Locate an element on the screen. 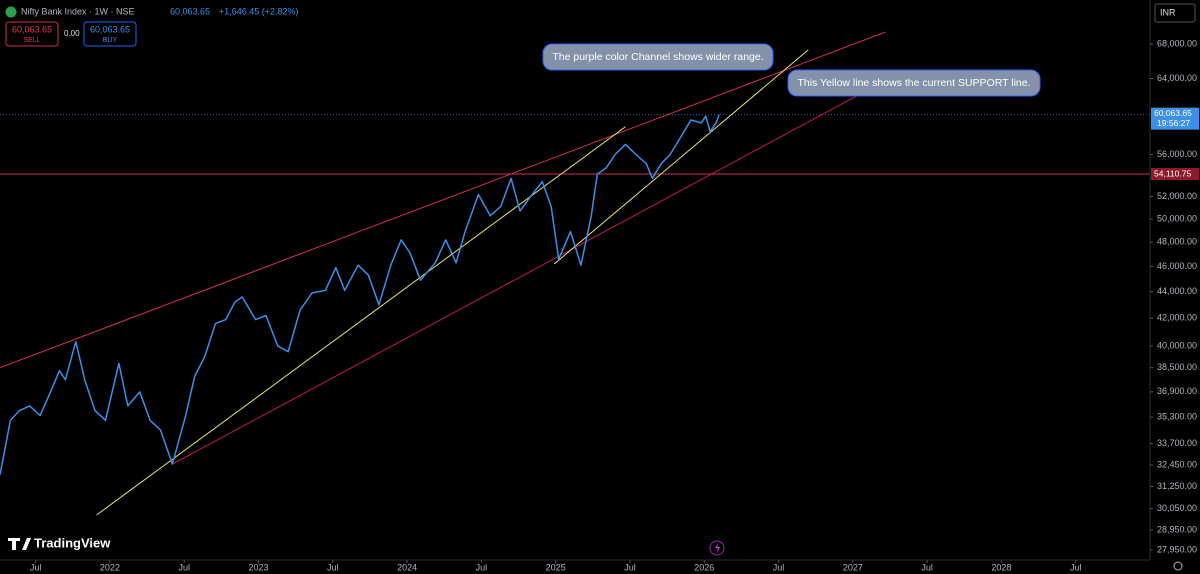 The image size is (1200, 574). x-tick-label: 2022 is located at coordinates (110, 567).